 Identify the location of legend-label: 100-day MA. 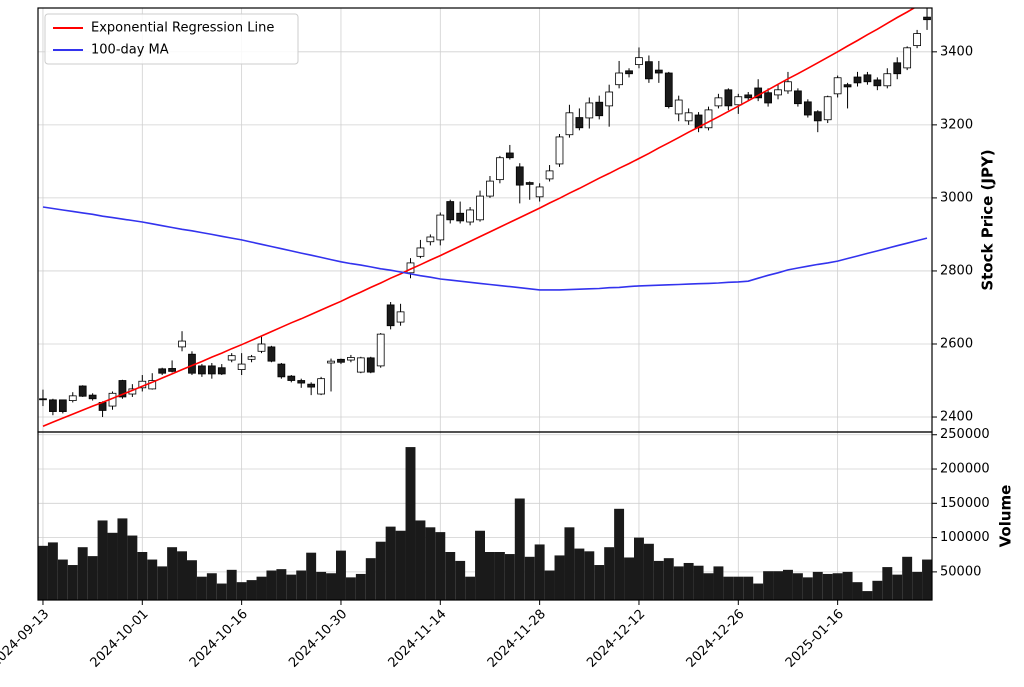
(130, 50).